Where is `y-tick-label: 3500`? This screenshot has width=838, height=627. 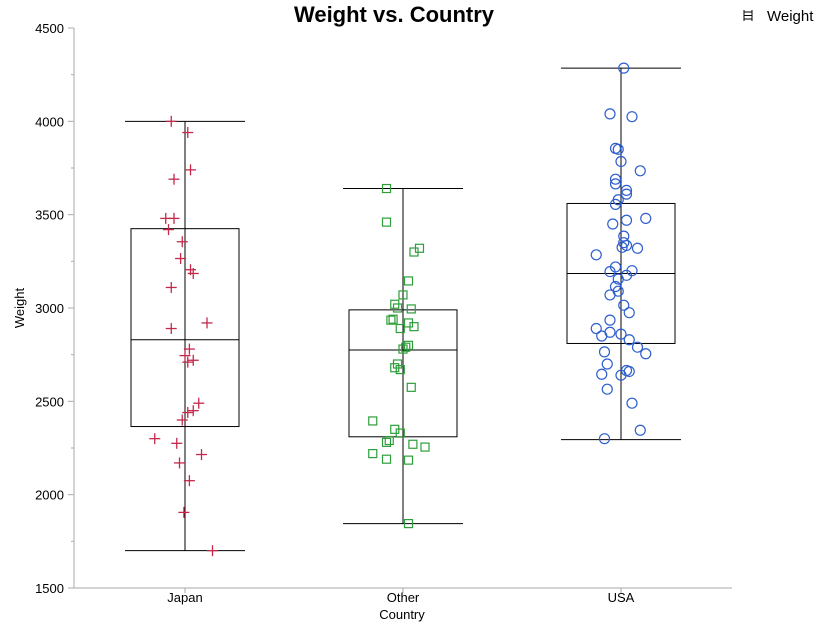
y-tick-label: 3500 is located at coordinates (49, 215).